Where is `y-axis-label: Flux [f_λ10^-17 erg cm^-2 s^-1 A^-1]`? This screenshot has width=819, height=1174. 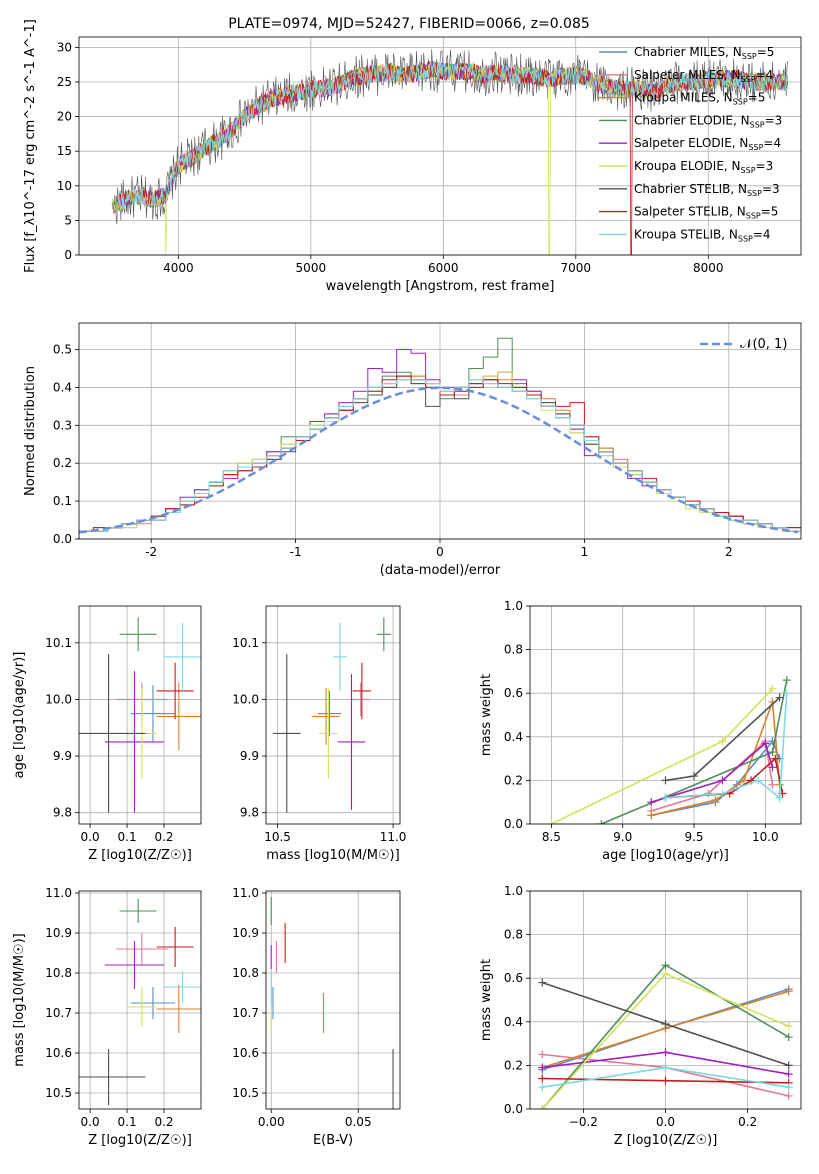
y-axis-label: Flux [f_λ10^-17 erg cm^-2 s^-1 A^-1] is located at coordinates (30, 146).